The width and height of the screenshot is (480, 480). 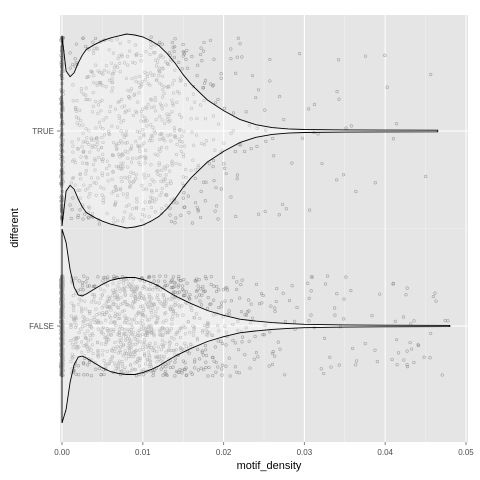 What do you see at coordinates (305, 452) in the screenshot?
I see `x-tick-label: 0.03` at bounding box center [305, 452].